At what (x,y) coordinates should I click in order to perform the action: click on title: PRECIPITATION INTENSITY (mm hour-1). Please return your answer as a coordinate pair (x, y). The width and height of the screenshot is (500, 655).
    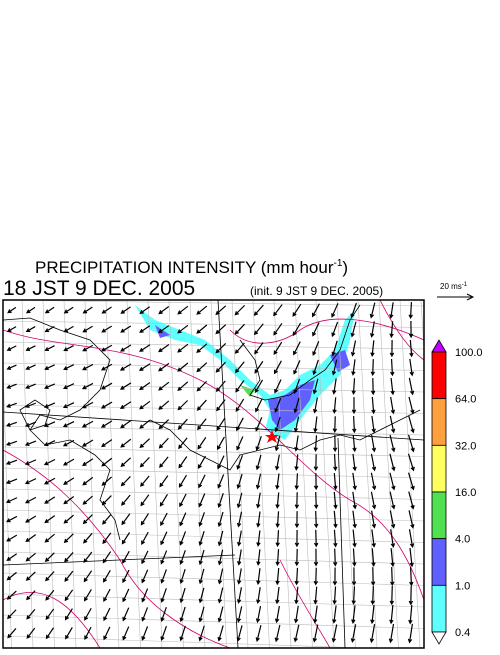
    Looking at the image, I should click on (191, 267).